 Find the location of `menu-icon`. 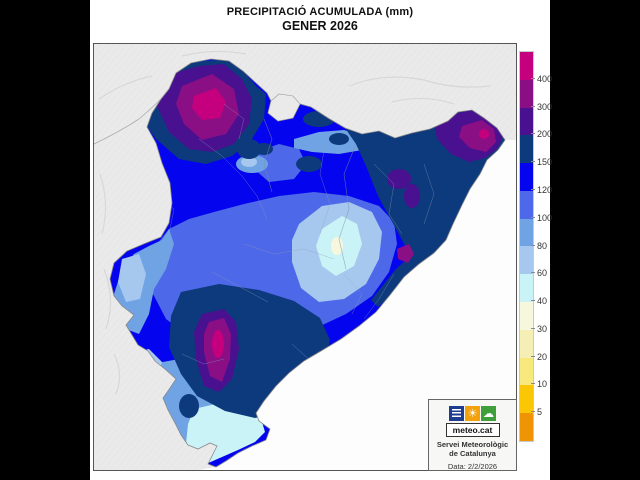

menu-icon is located at coordinates (456, 413).